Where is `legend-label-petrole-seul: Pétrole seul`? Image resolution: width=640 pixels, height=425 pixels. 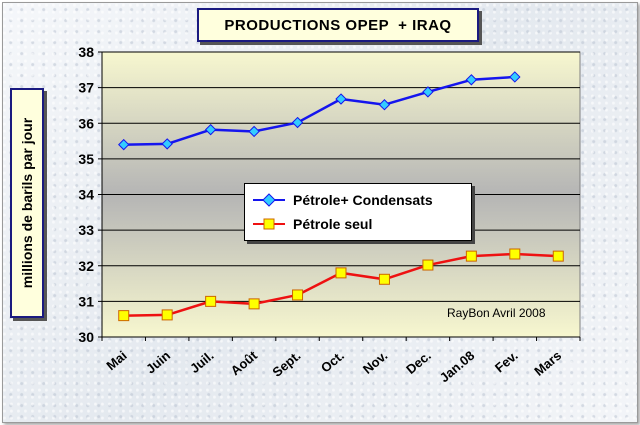 legend-label-petrole-seul: Pétrole seul is located at coordinates (333, 224).